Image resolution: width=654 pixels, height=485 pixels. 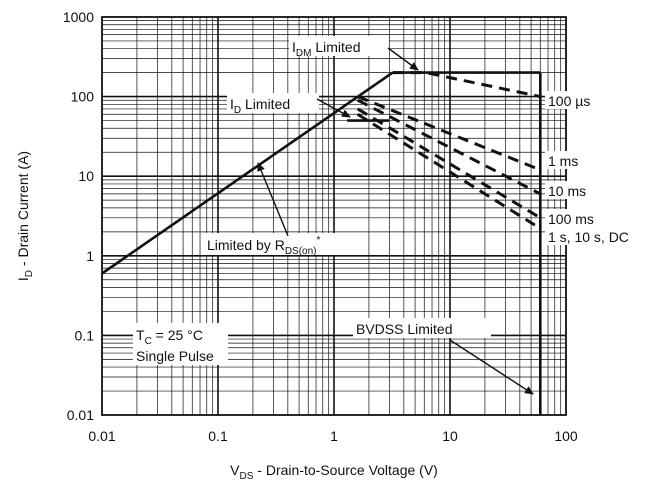 What do you see at coordinates (491, 367) in the screenshot?
I see `bvdss-arrow` at bounding box center [491, 367].